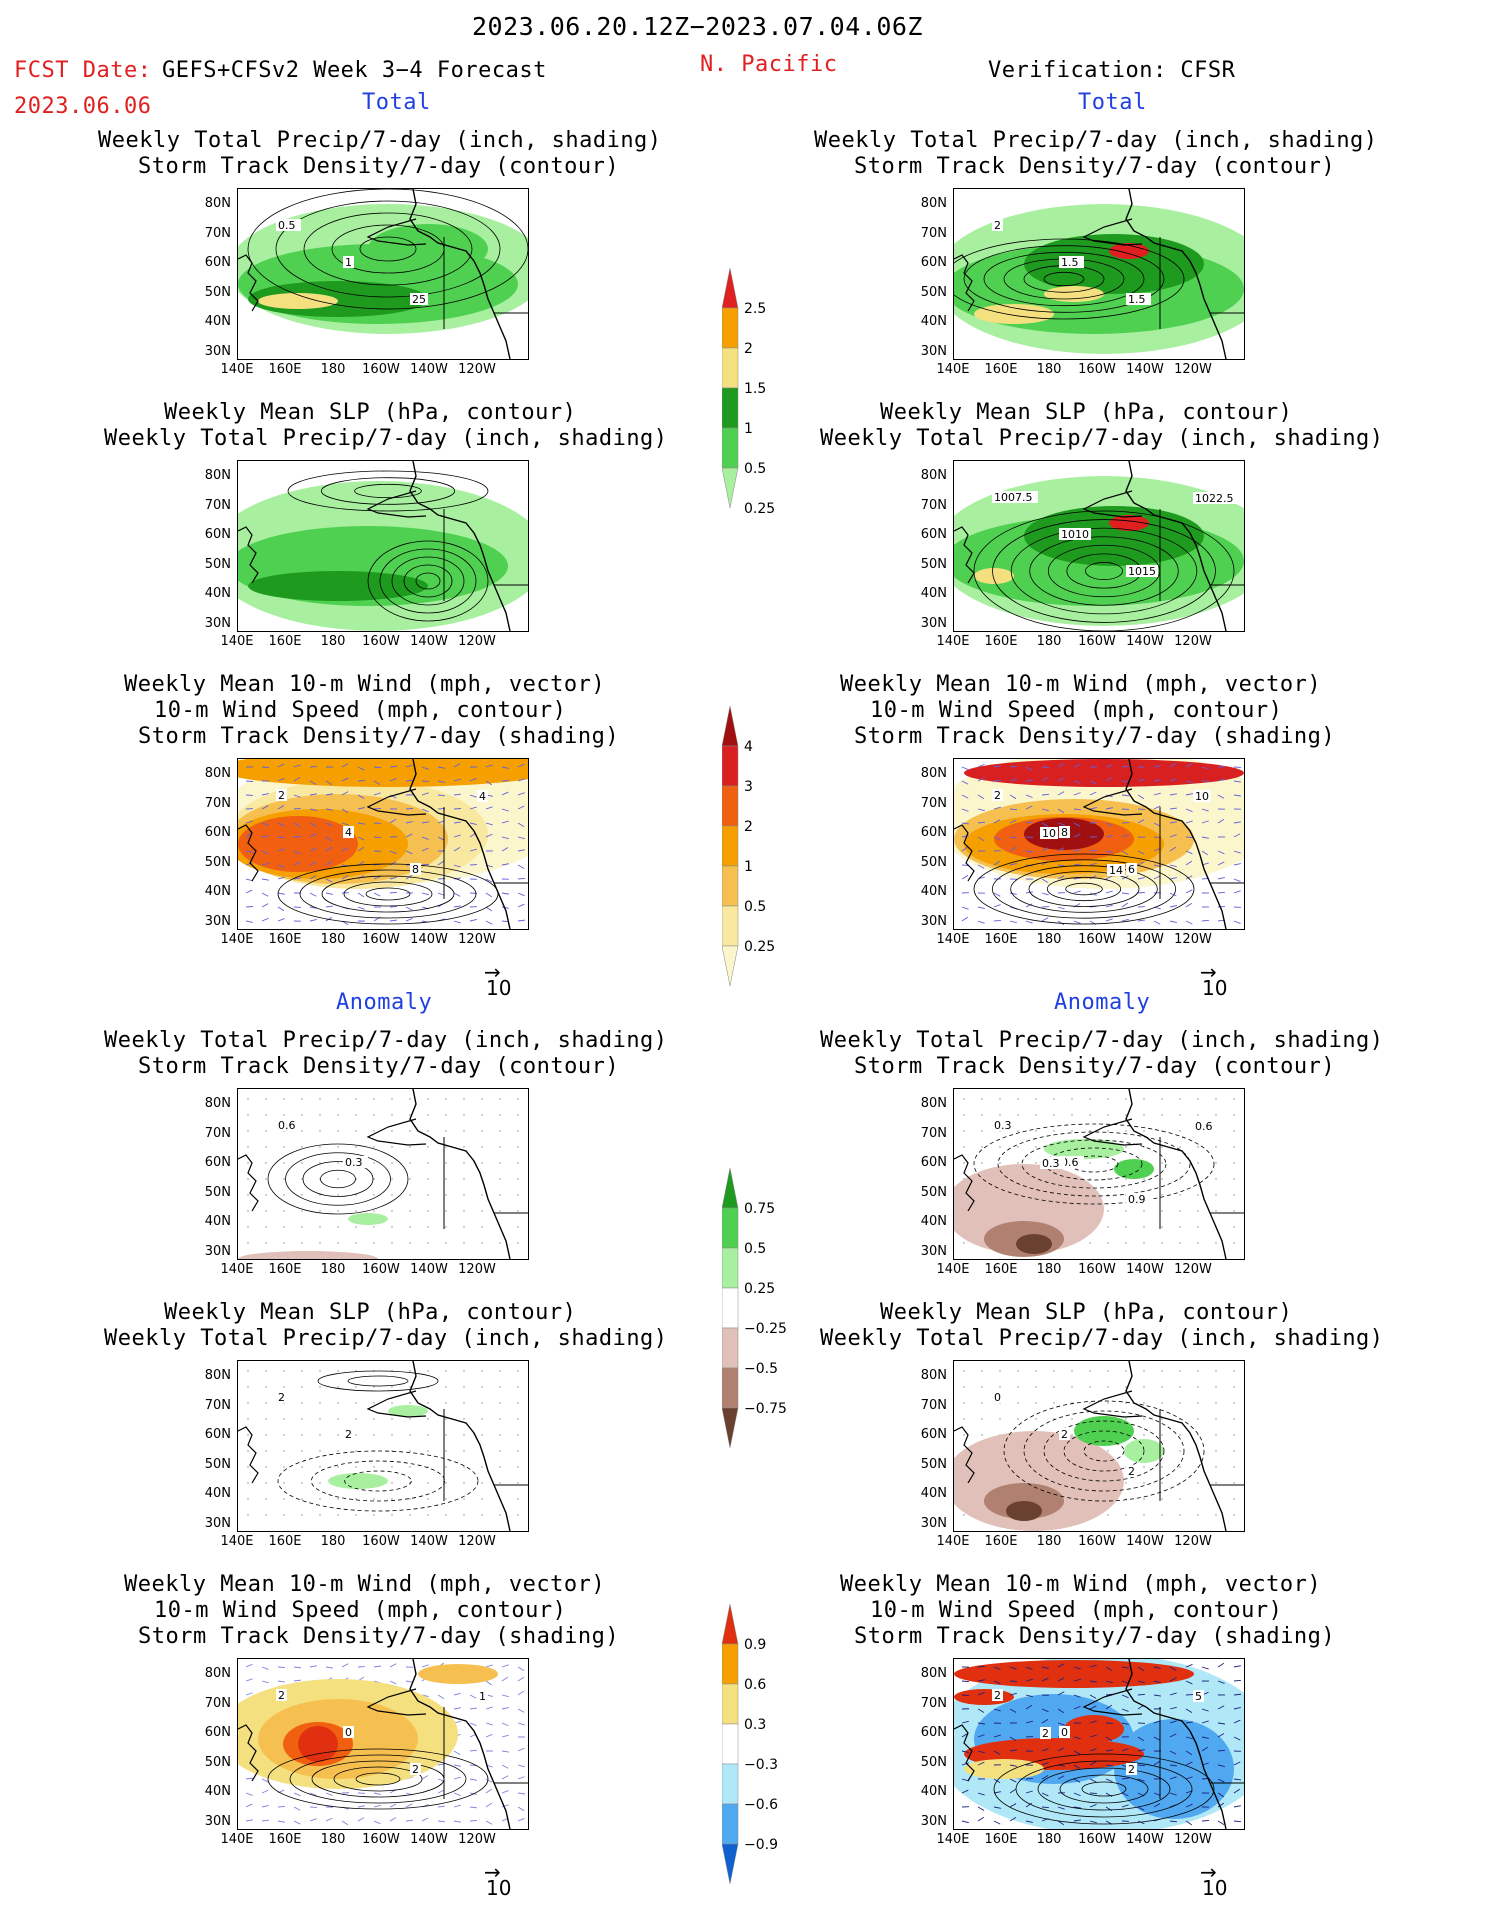 This screenshot has height=1925, width=1487. What do you see at coordinates (933, 832) in the screenshot?
I see `lat-tick-label: 60N` at bounding box center [933, 832].